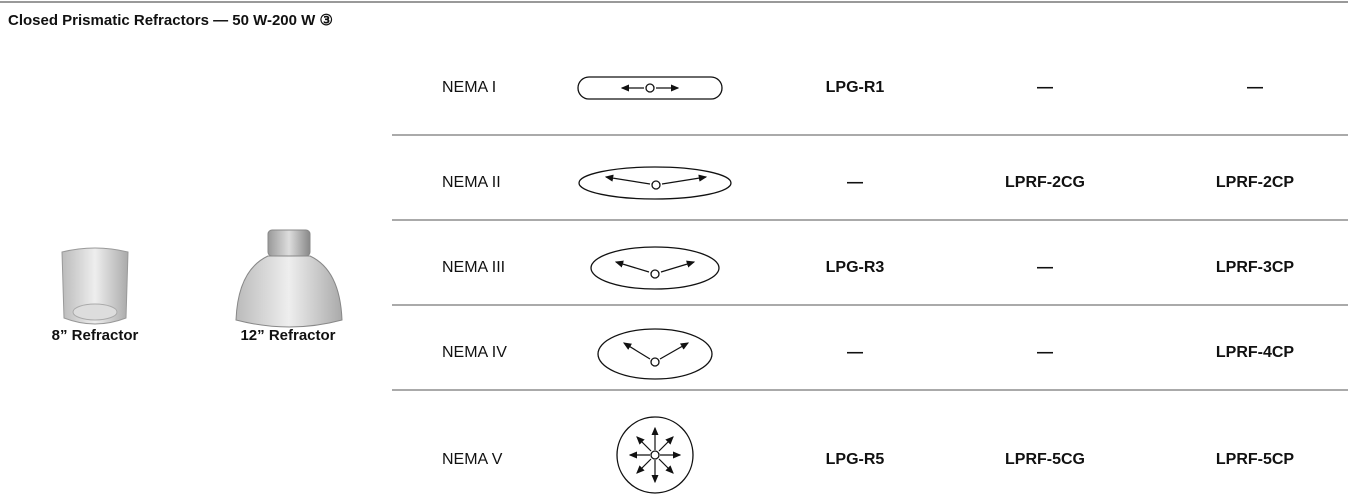  I want to click on nema-type: NEMA I, so click(469, 87).